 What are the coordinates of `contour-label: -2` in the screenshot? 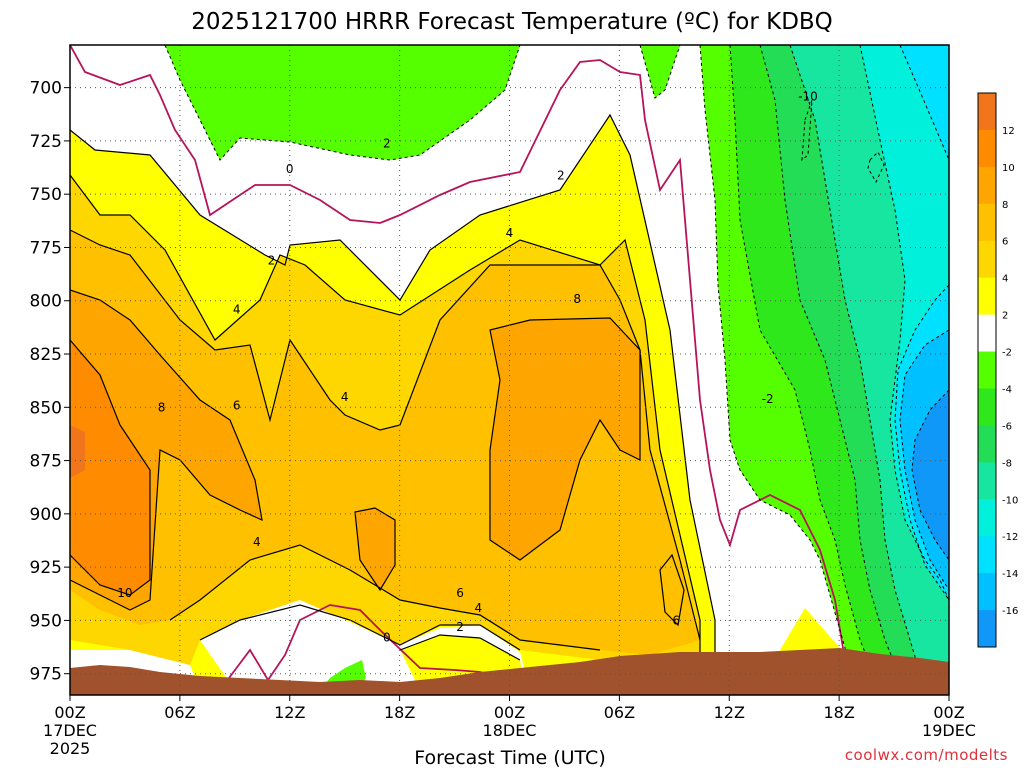 It's located at (768, 399).